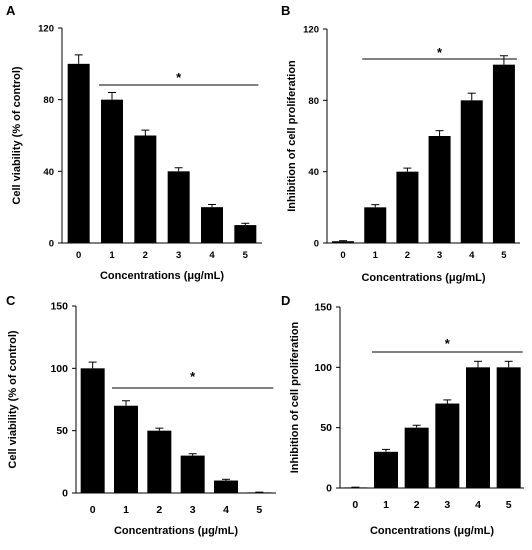 The image size is (532, 550). What do you see at coordinates (285, 10) in the screenshot?
I see `panel-label: B` at bounding box center [285, 10].